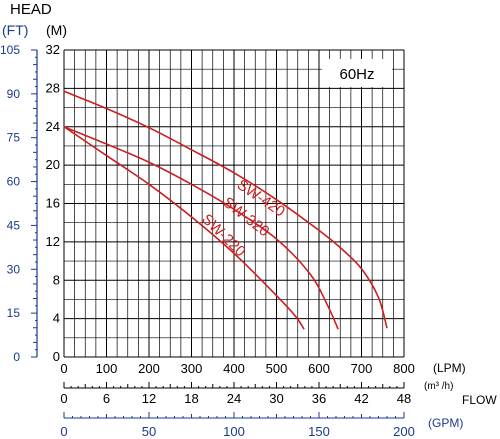  I want to click on y-tick-label-m: 32, so click(53, 49).